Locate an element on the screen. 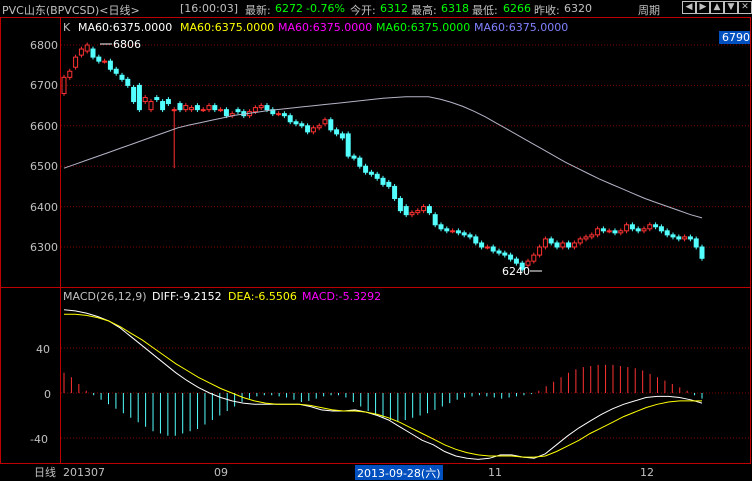 Image resolution: width=752 pixels, height=481 pixels. open-value: 6312 is located at coordinates (394, 8).